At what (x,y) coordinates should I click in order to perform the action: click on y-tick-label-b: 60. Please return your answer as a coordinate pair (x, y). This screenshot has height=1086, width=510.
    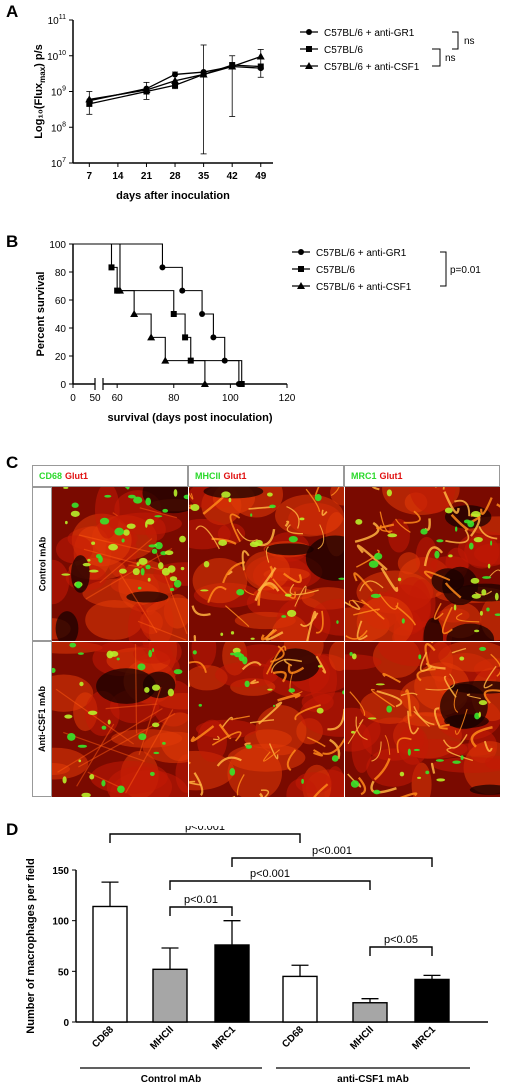
    Looking at the image, I should click on (61, 301).